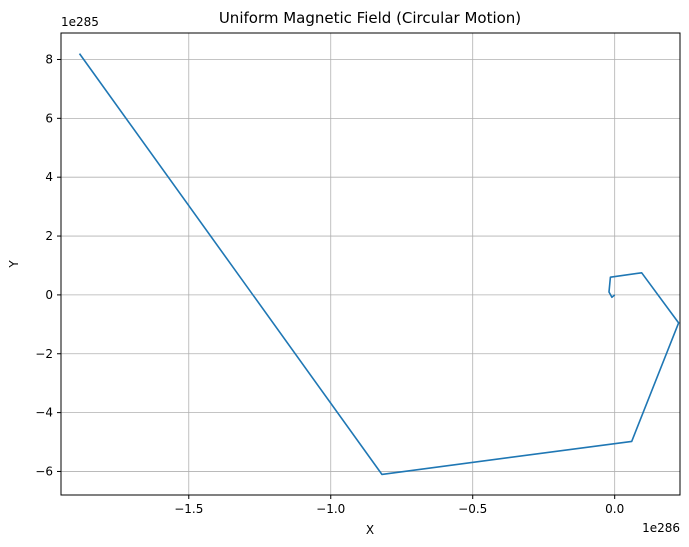  Describe the element at coordinates (14, 264) in the screenshot. I see `y-axis-label: Y` at that location.